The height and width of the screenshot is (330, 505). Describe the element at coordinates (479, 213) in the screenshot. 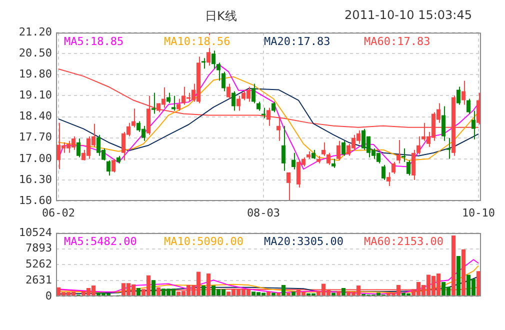

I see `x-tick-label: 10-10` at that location.